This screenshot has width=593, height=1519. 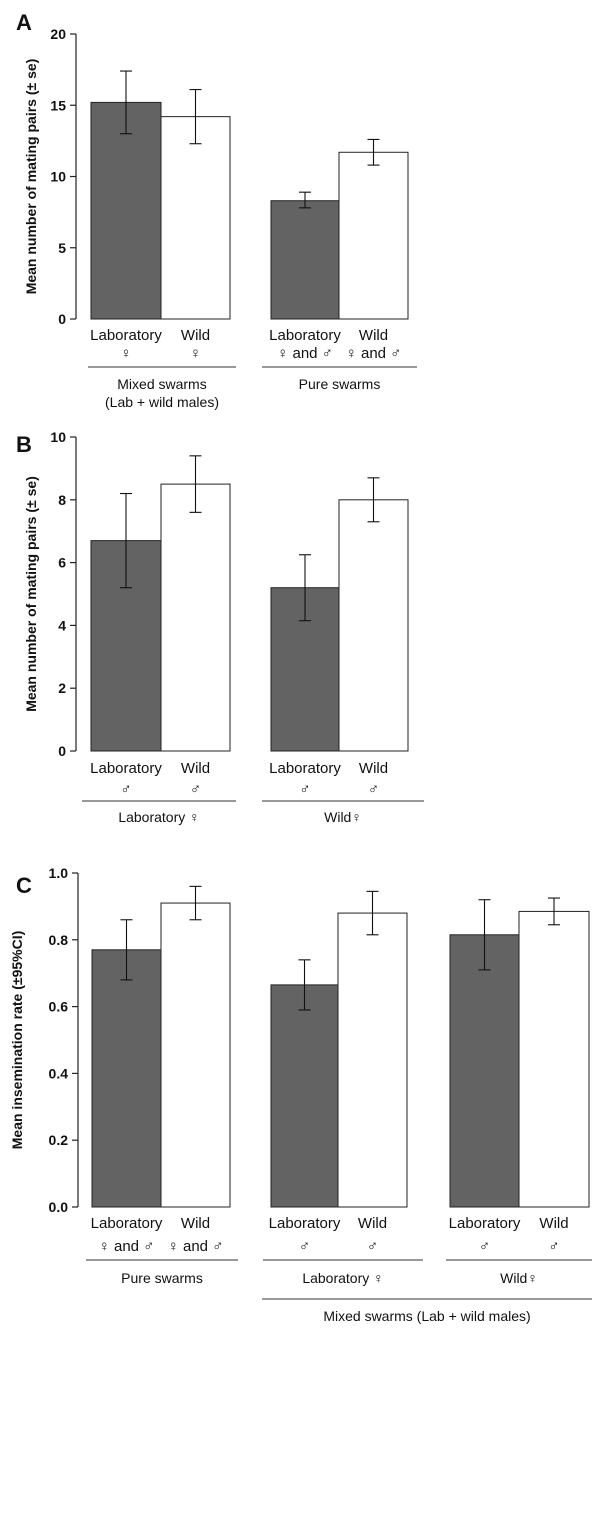 I want to click on y-tick-label: 0.4, so click(x=59, y=1073).